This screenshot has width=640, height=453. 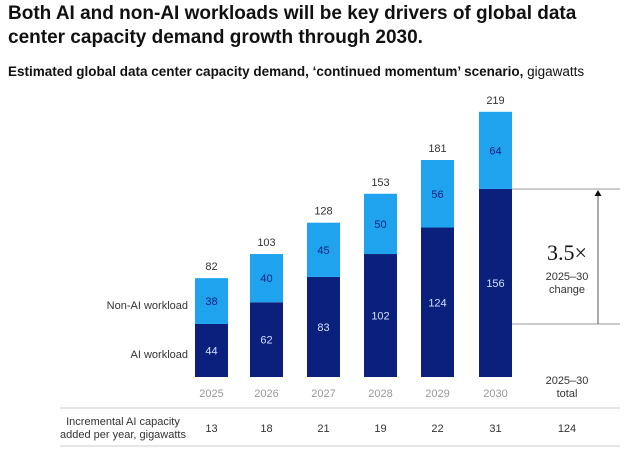 What do you see at coordinates (266, 243) in the screenshot?
I see `label-total-2026: 103` at bounding box center [266, 243].